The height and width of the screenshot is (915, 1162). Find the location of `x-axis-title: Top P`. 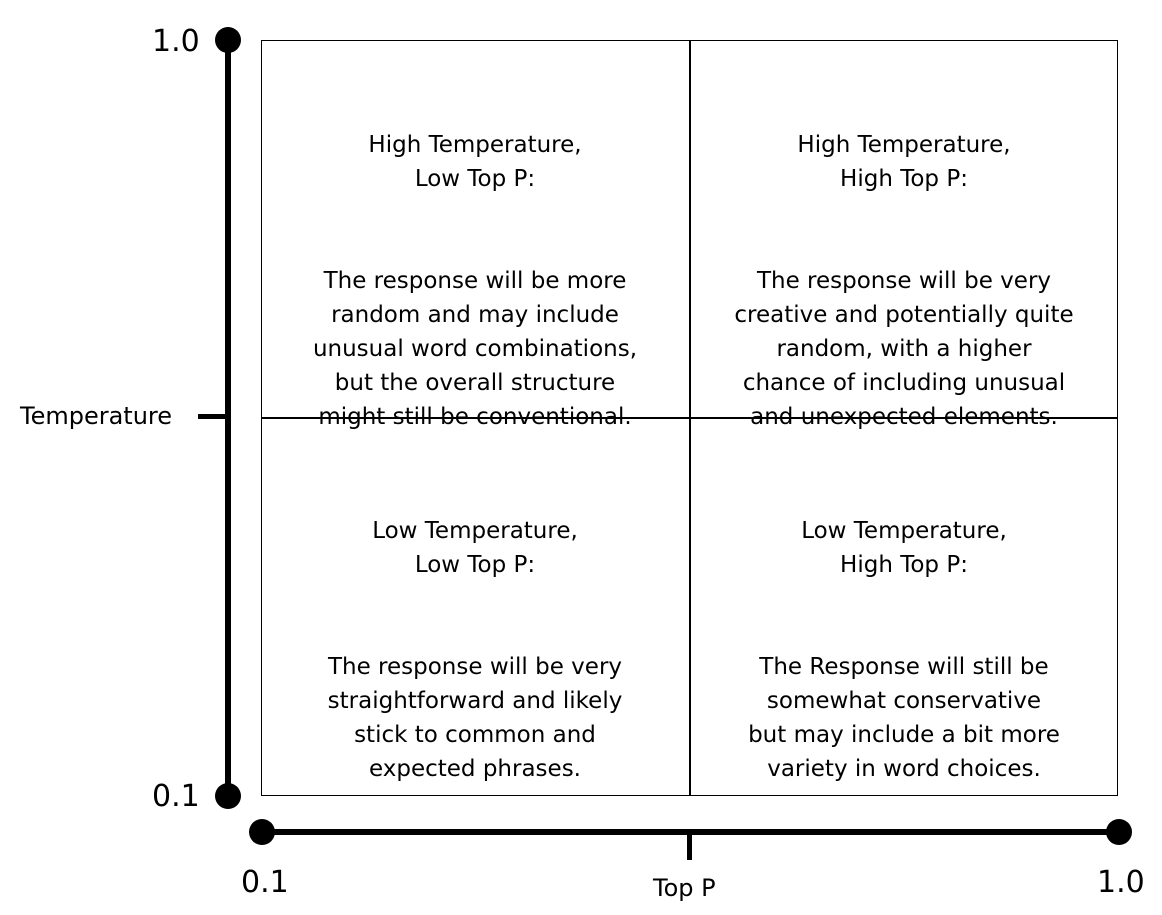

x-axis-title: Top P is located at coordinates (684, 888).